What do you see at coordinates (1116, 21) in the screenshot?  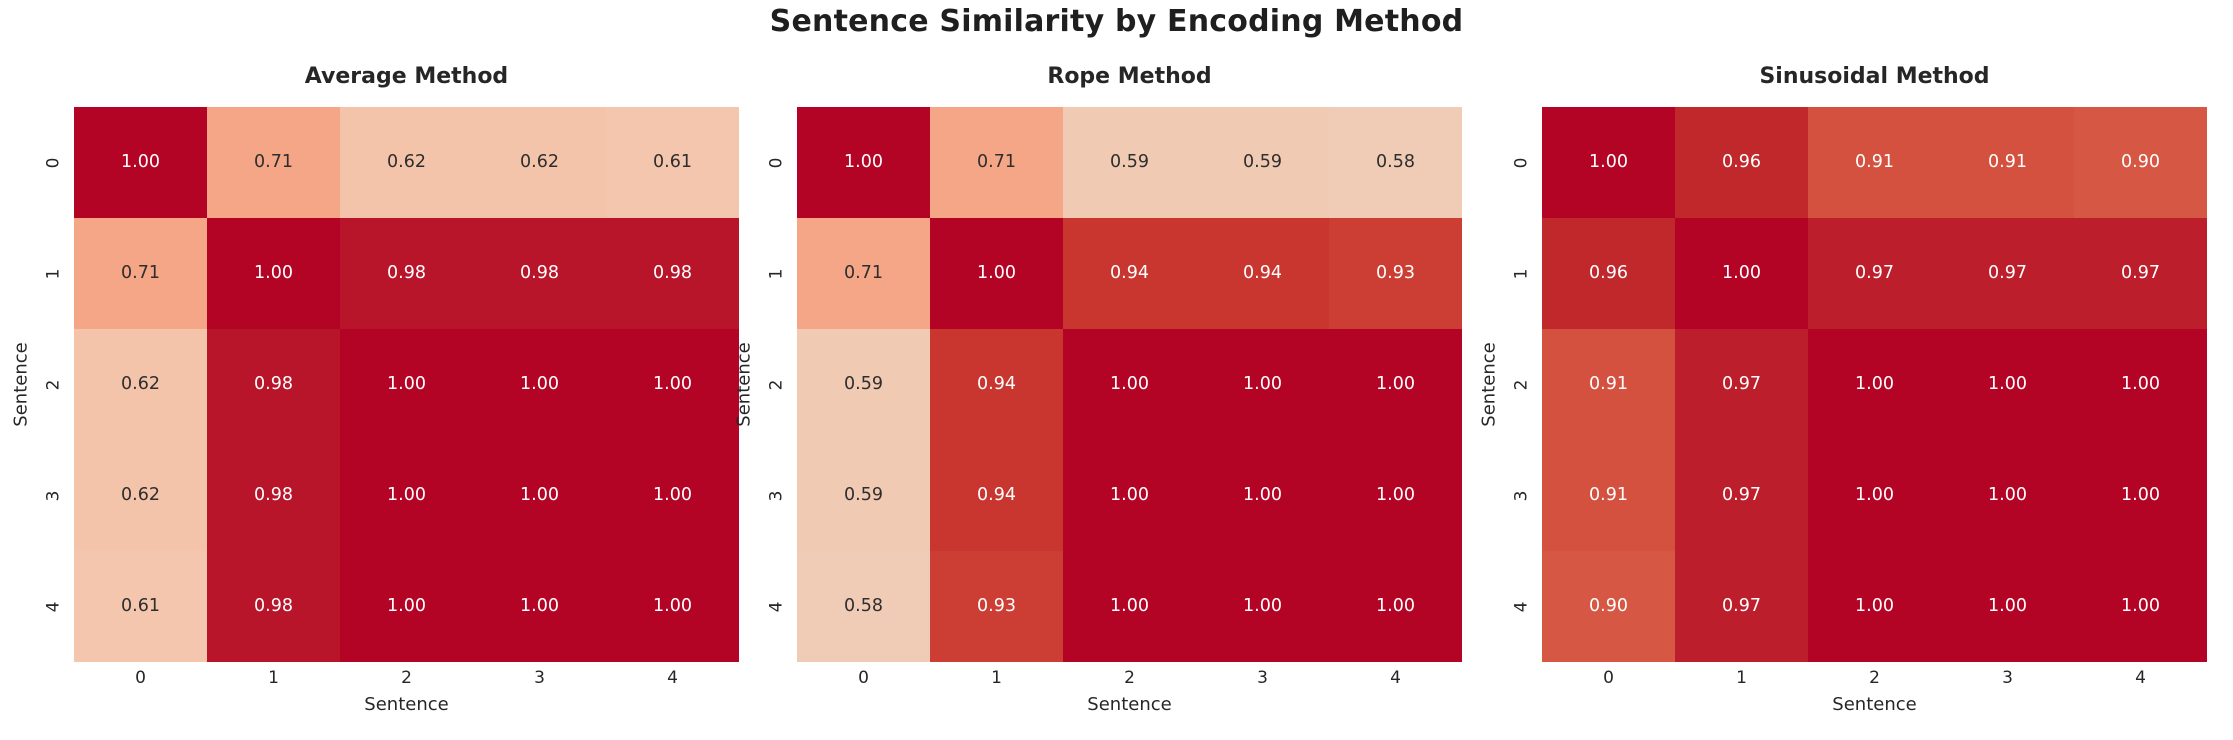 I see `figure-title: Sentence Similarity by Encoding Method` at bounding box center [1116, 21].